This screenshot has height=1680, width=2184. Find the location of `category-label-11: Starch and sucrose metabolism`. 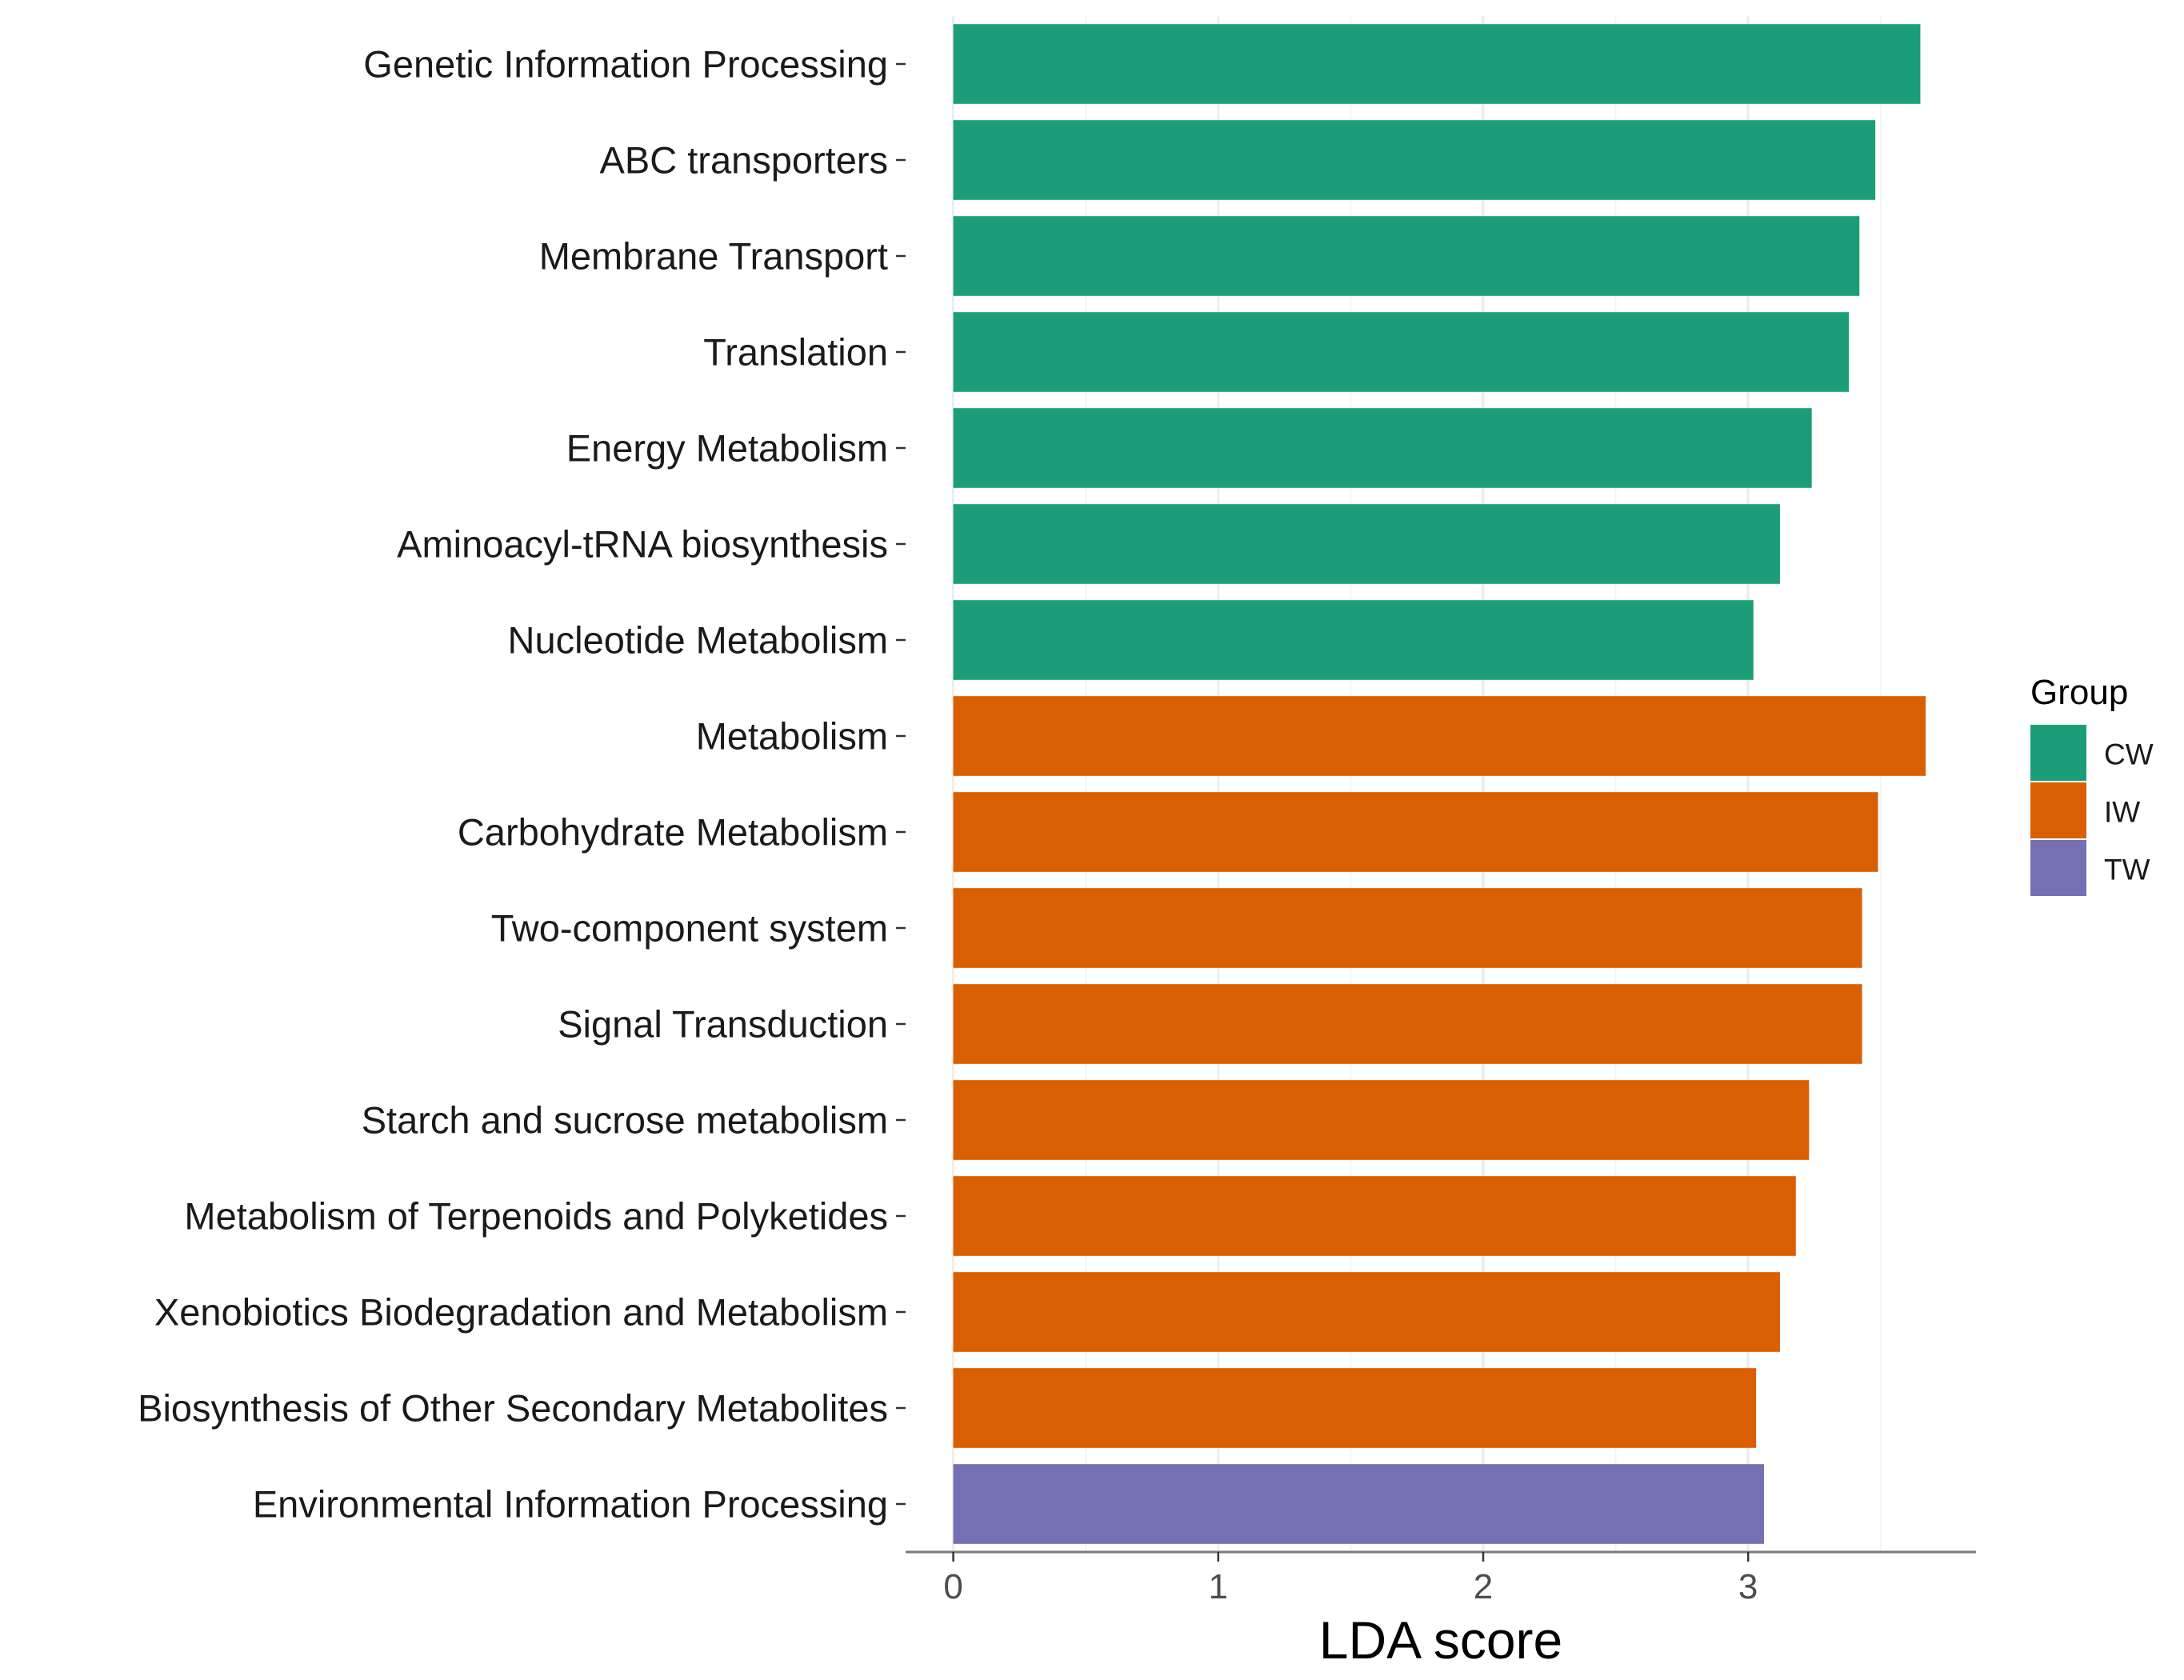

category-label-11: Starch and sucrose metabolism is located at coordinates (625, 1120).